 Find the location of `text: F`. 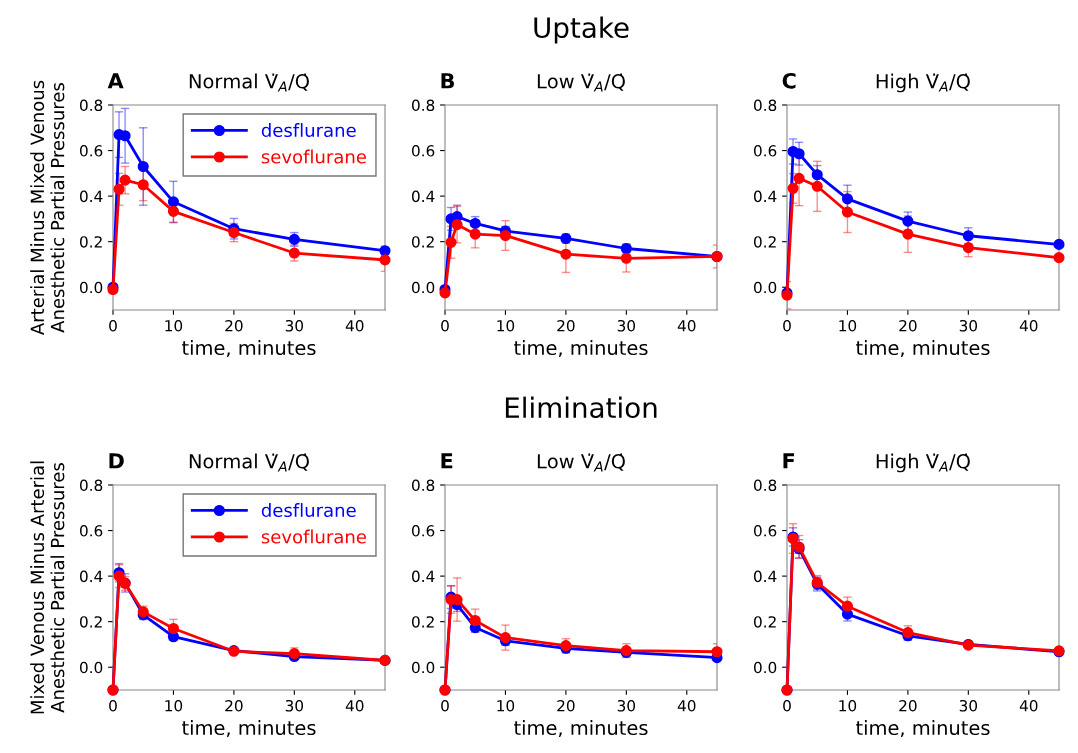

text: F is located at coordinates (789, 461).